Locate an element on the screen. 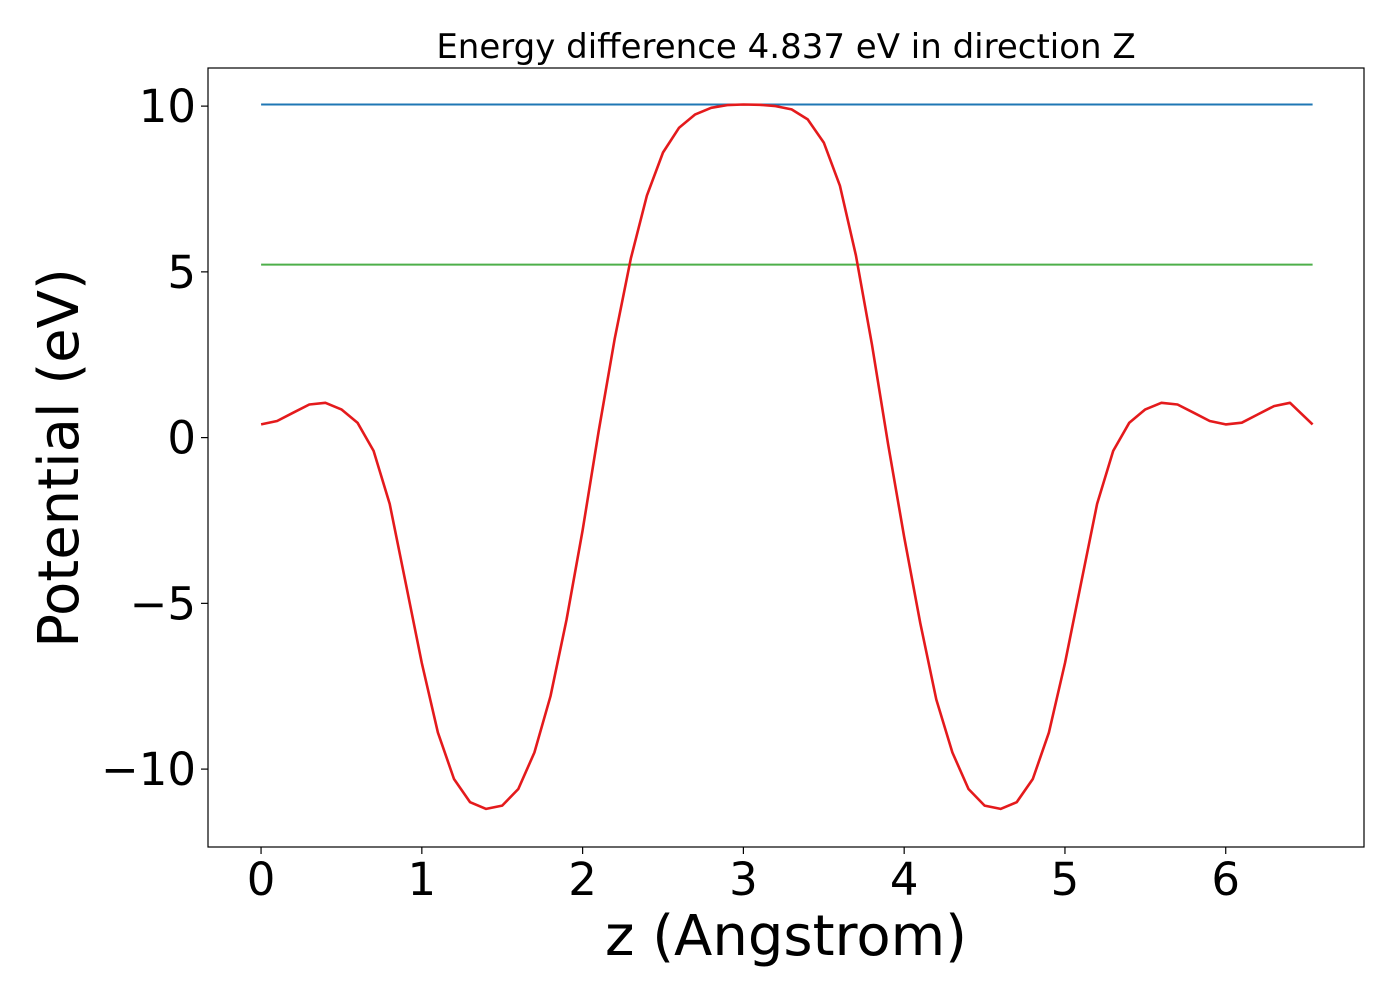  x-tick-label: 0 is located at coordinates (261, 879).